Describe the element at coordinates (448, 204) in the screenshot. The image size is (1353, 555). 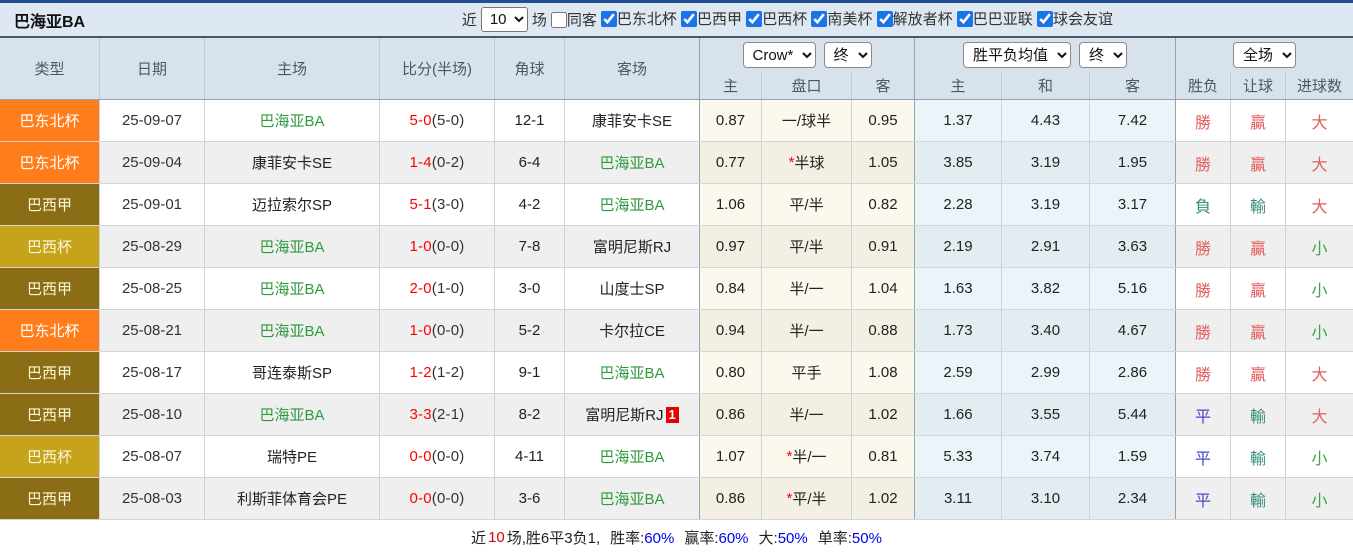
I see `halftime-score: (3-0)` at that location.